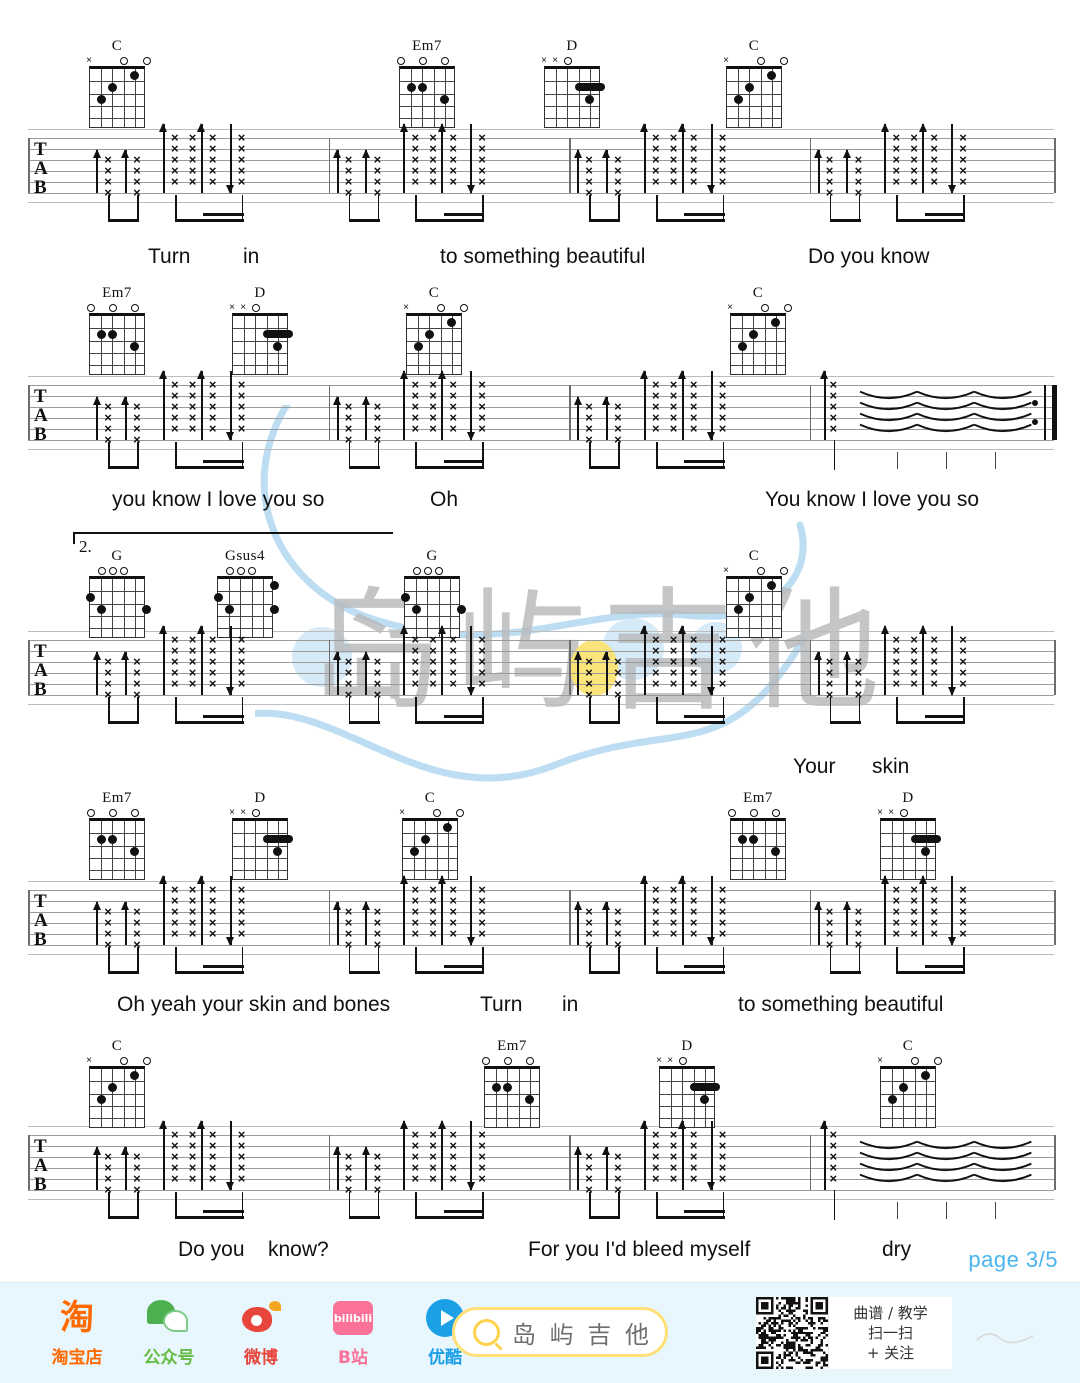 The image size is (1080, 1383). What do you see at coordinates (118, 1060) in the screenshot?
I see `chord-open-mute-markers: ×` at bounding box center [118, 1060].